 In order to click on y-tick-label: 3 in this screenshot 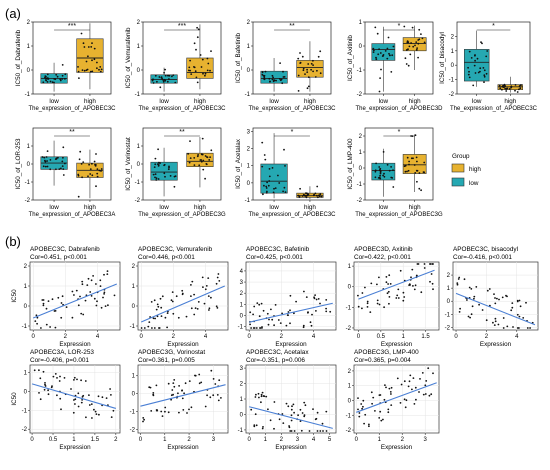, I will do `click(249, 132)`.